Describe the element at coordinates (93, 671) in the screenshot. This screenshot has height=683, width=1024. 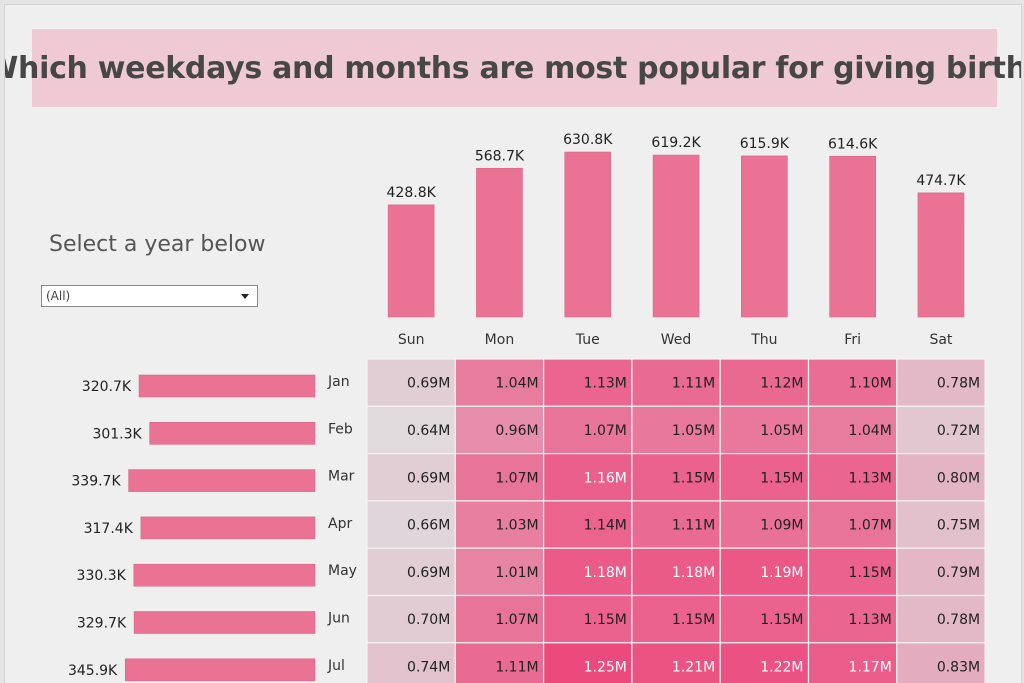
I see `month-bar-value-label: 345.9K` at that location.